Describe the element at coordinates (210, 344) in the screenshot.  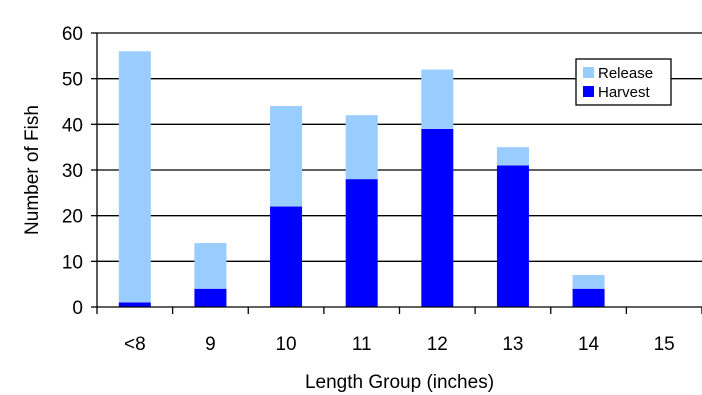
I see `x-tick-label-9: 9` at that location.